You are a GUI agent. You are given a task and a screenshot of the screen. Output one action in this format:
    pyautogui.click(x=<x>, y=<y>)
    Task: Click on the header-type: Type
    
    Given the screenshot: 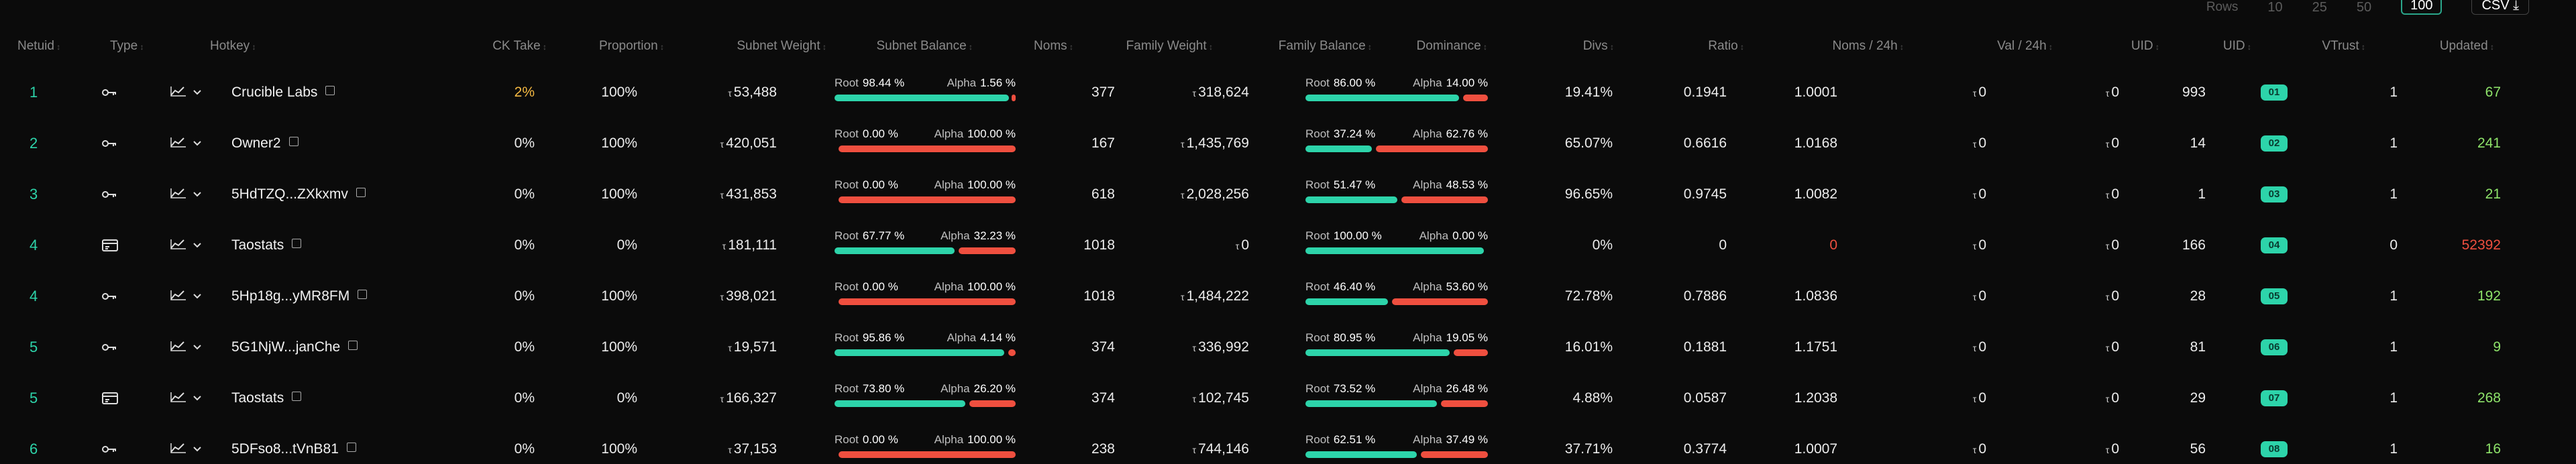 What is the action you would take?
    pyautogui.click(x=127, y=47)
    